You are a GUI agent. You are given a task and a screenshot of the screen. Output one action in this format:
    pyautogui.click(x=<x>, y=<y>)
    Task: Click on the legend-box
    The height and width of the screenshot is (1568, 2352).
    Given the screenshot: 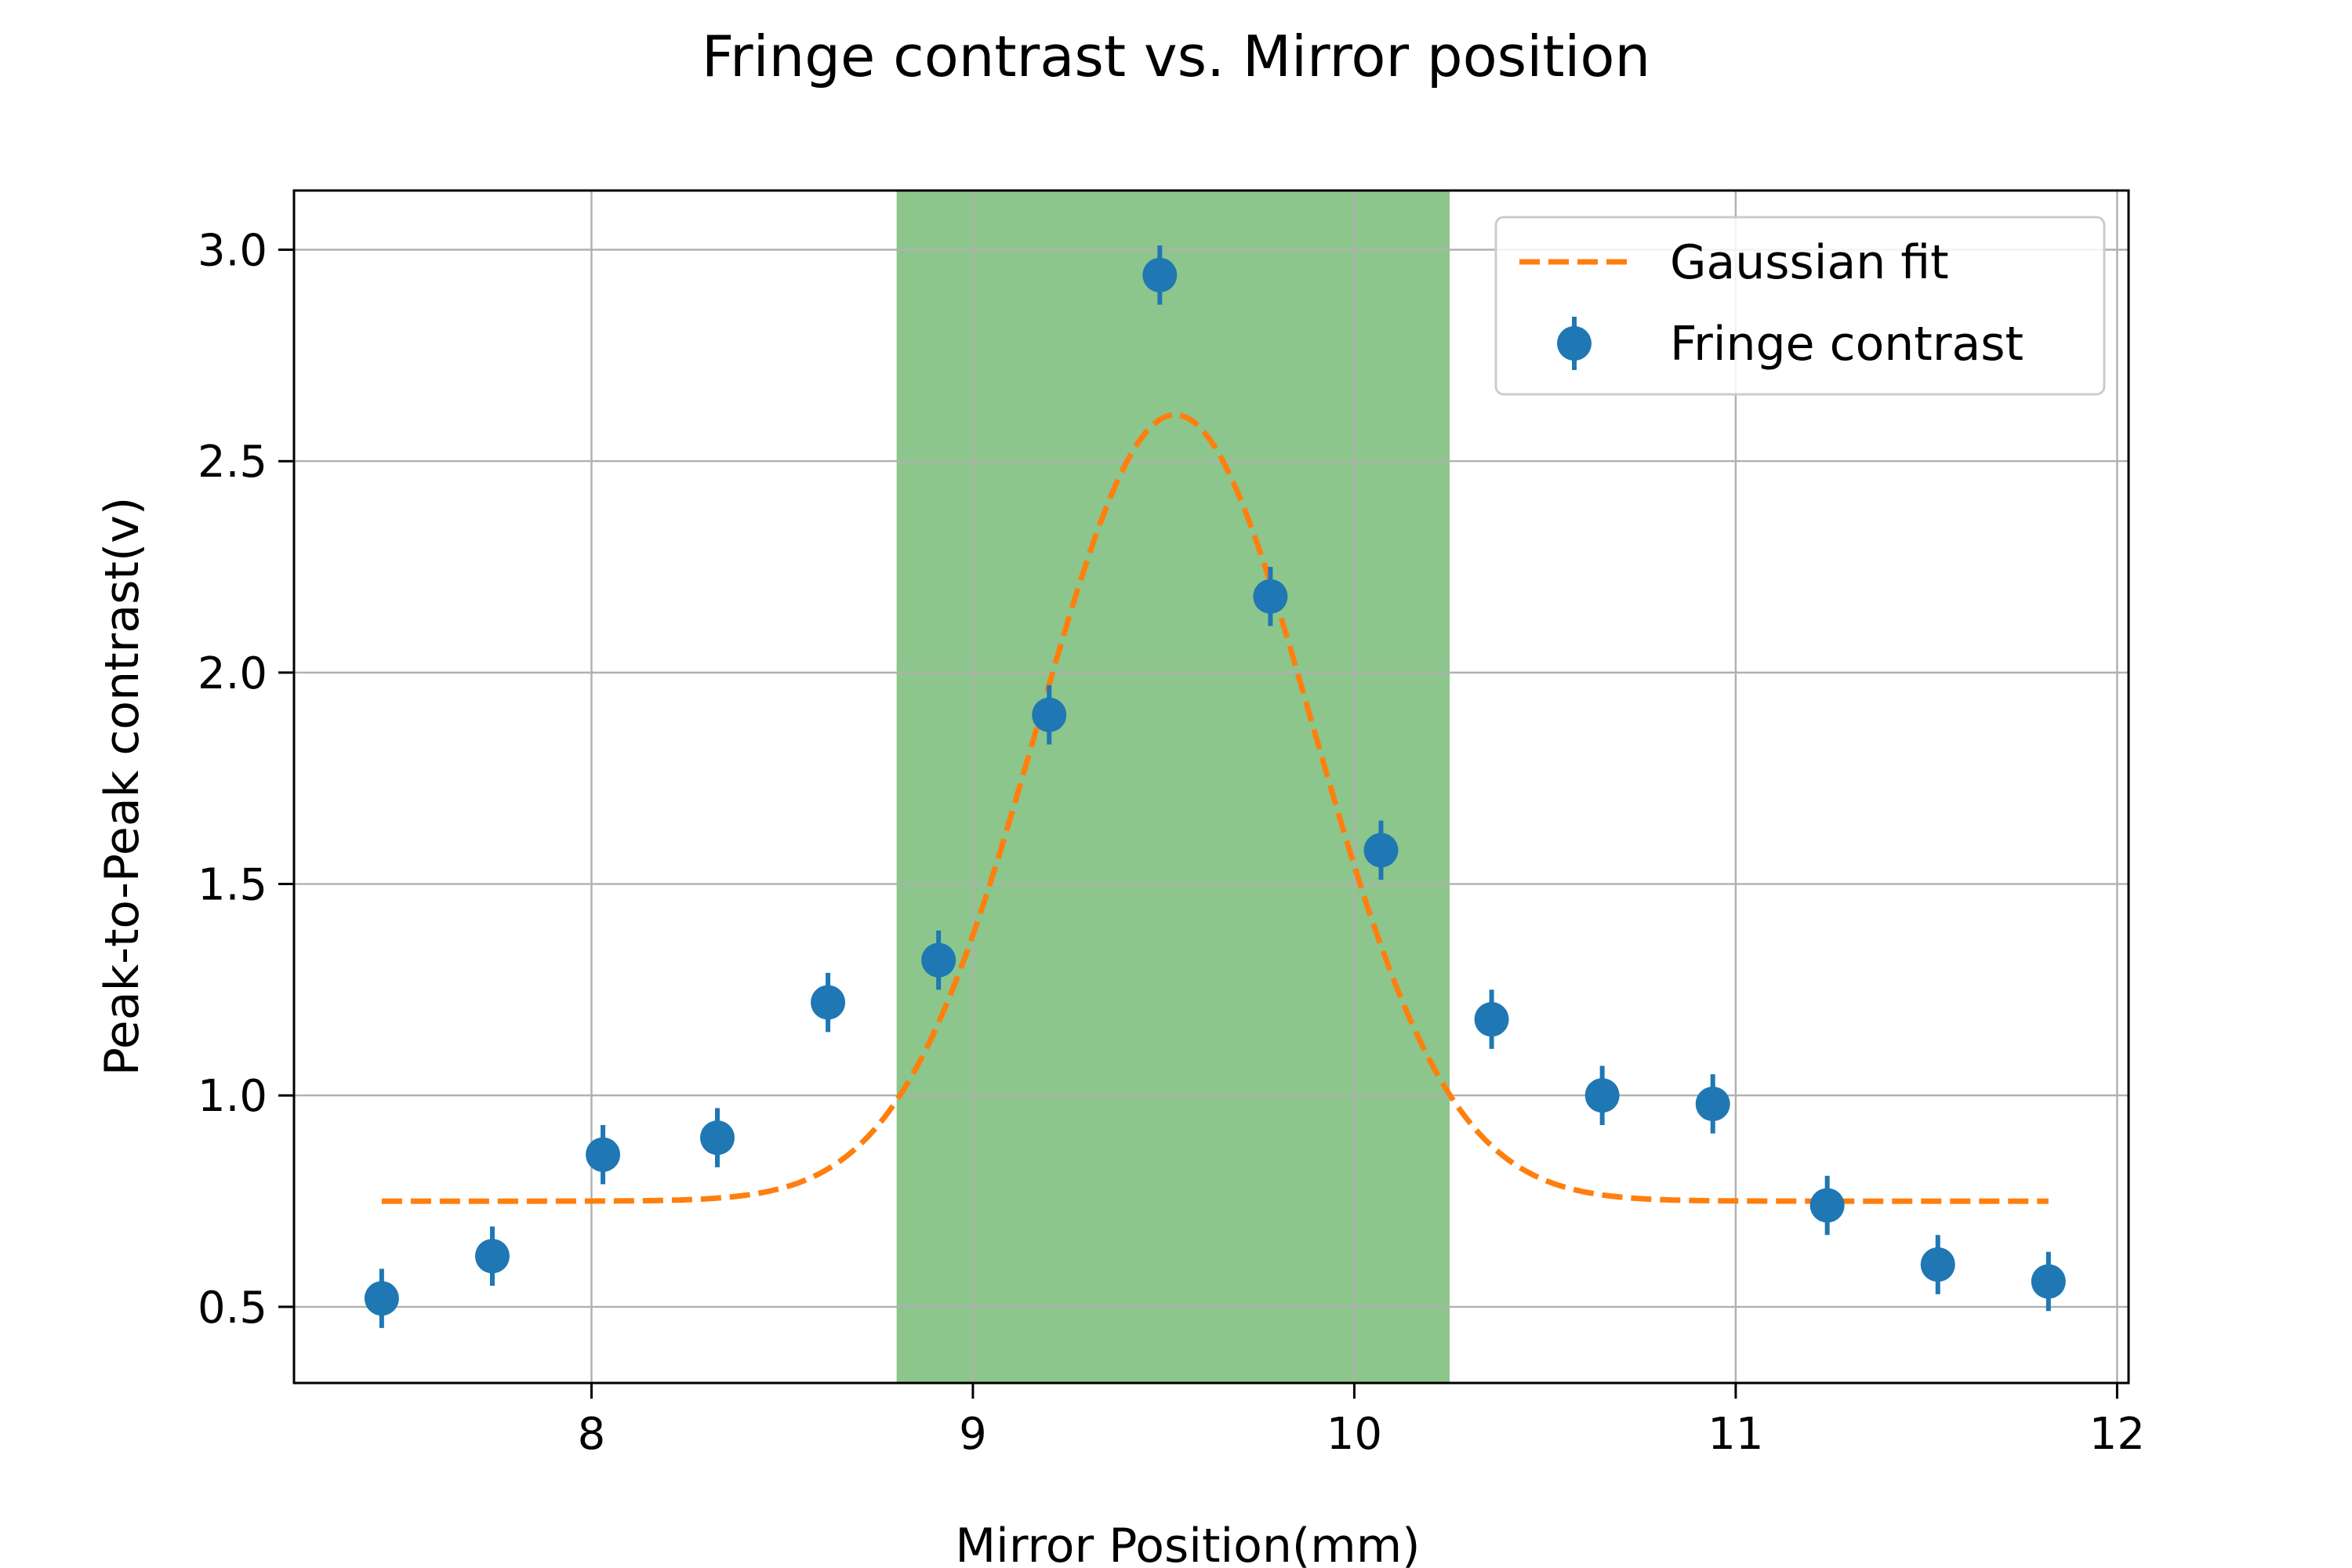 What is the action you would take?
    pyautogui.click(x=1800, y=306)
    